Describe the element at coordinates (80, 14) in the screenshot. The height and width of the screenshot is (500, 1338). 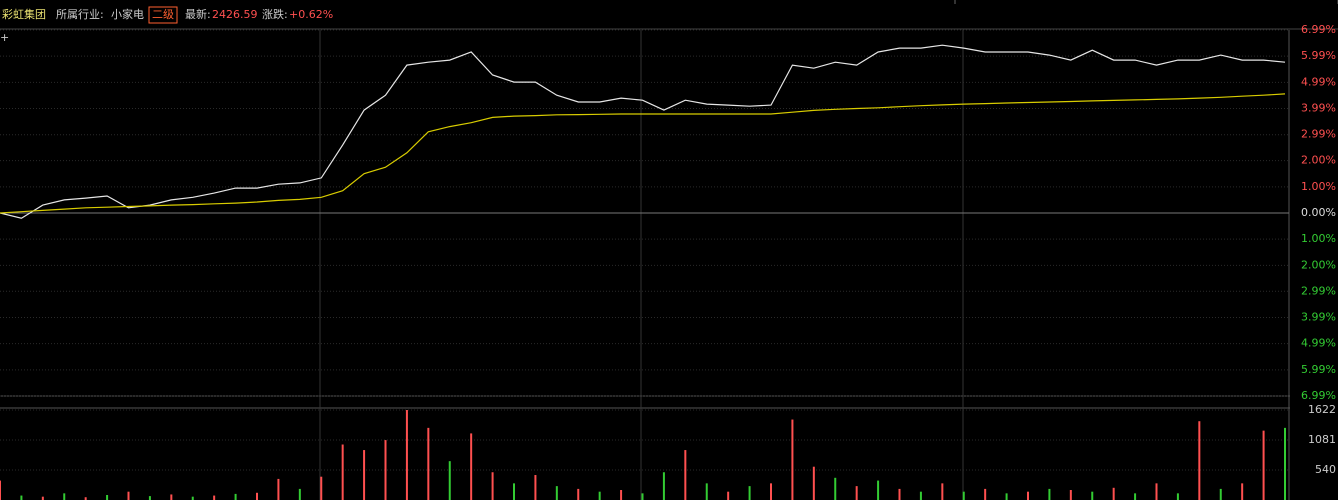
I see `industry-label: 所属行业:` at that location.